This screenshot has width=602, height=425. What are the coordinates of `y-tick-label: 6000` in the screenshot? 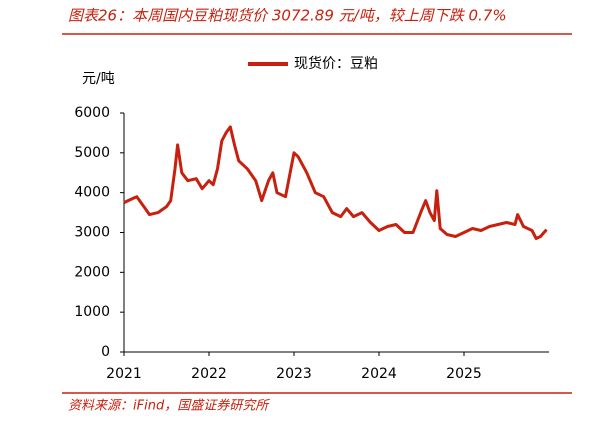 It's located at (92, 113).